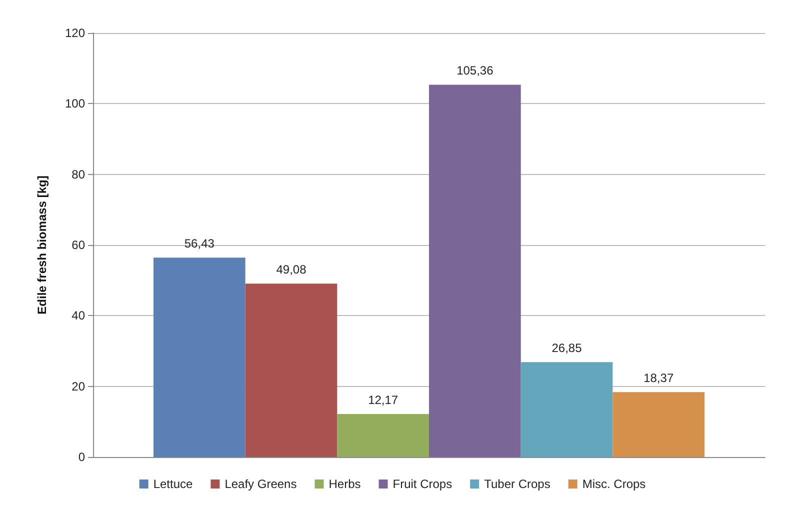 The height and width of the screenshot is (513, 785). What do you see at coordinates (79, 386) in the screenshot?
I see `y-tick-label: 20` at bounding box center [79, 386].